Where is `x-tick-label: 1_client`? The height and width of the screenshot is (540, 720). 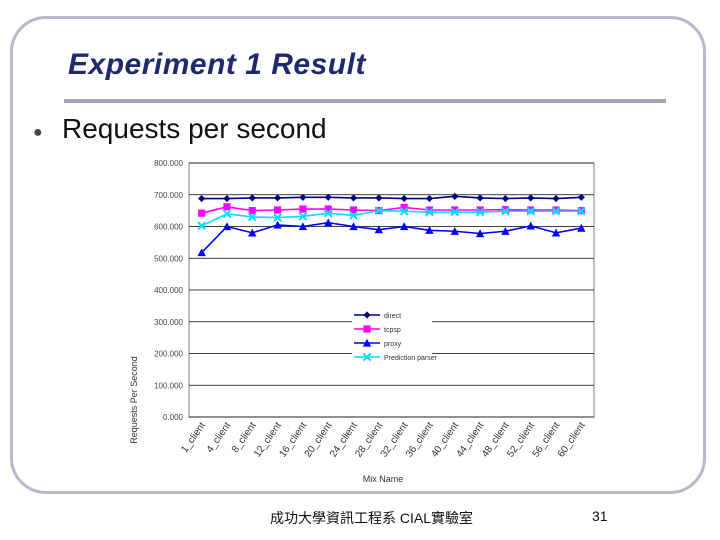
x-tick-label: 1_client is located at coordinates (193, 437).